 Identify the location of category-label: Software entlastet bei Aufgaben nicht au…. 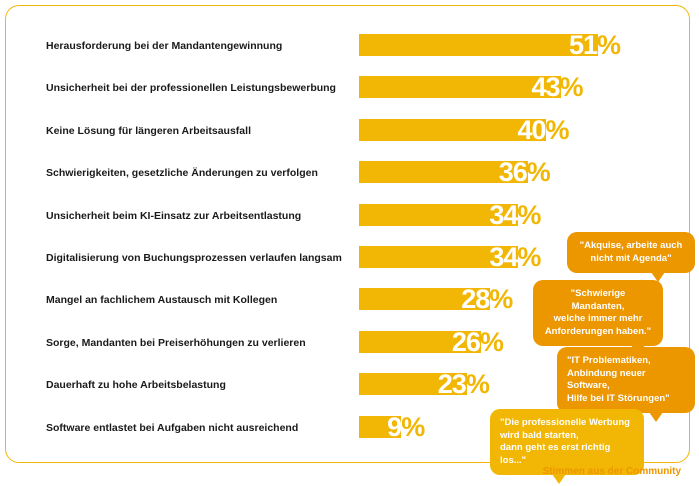
(172, 427).